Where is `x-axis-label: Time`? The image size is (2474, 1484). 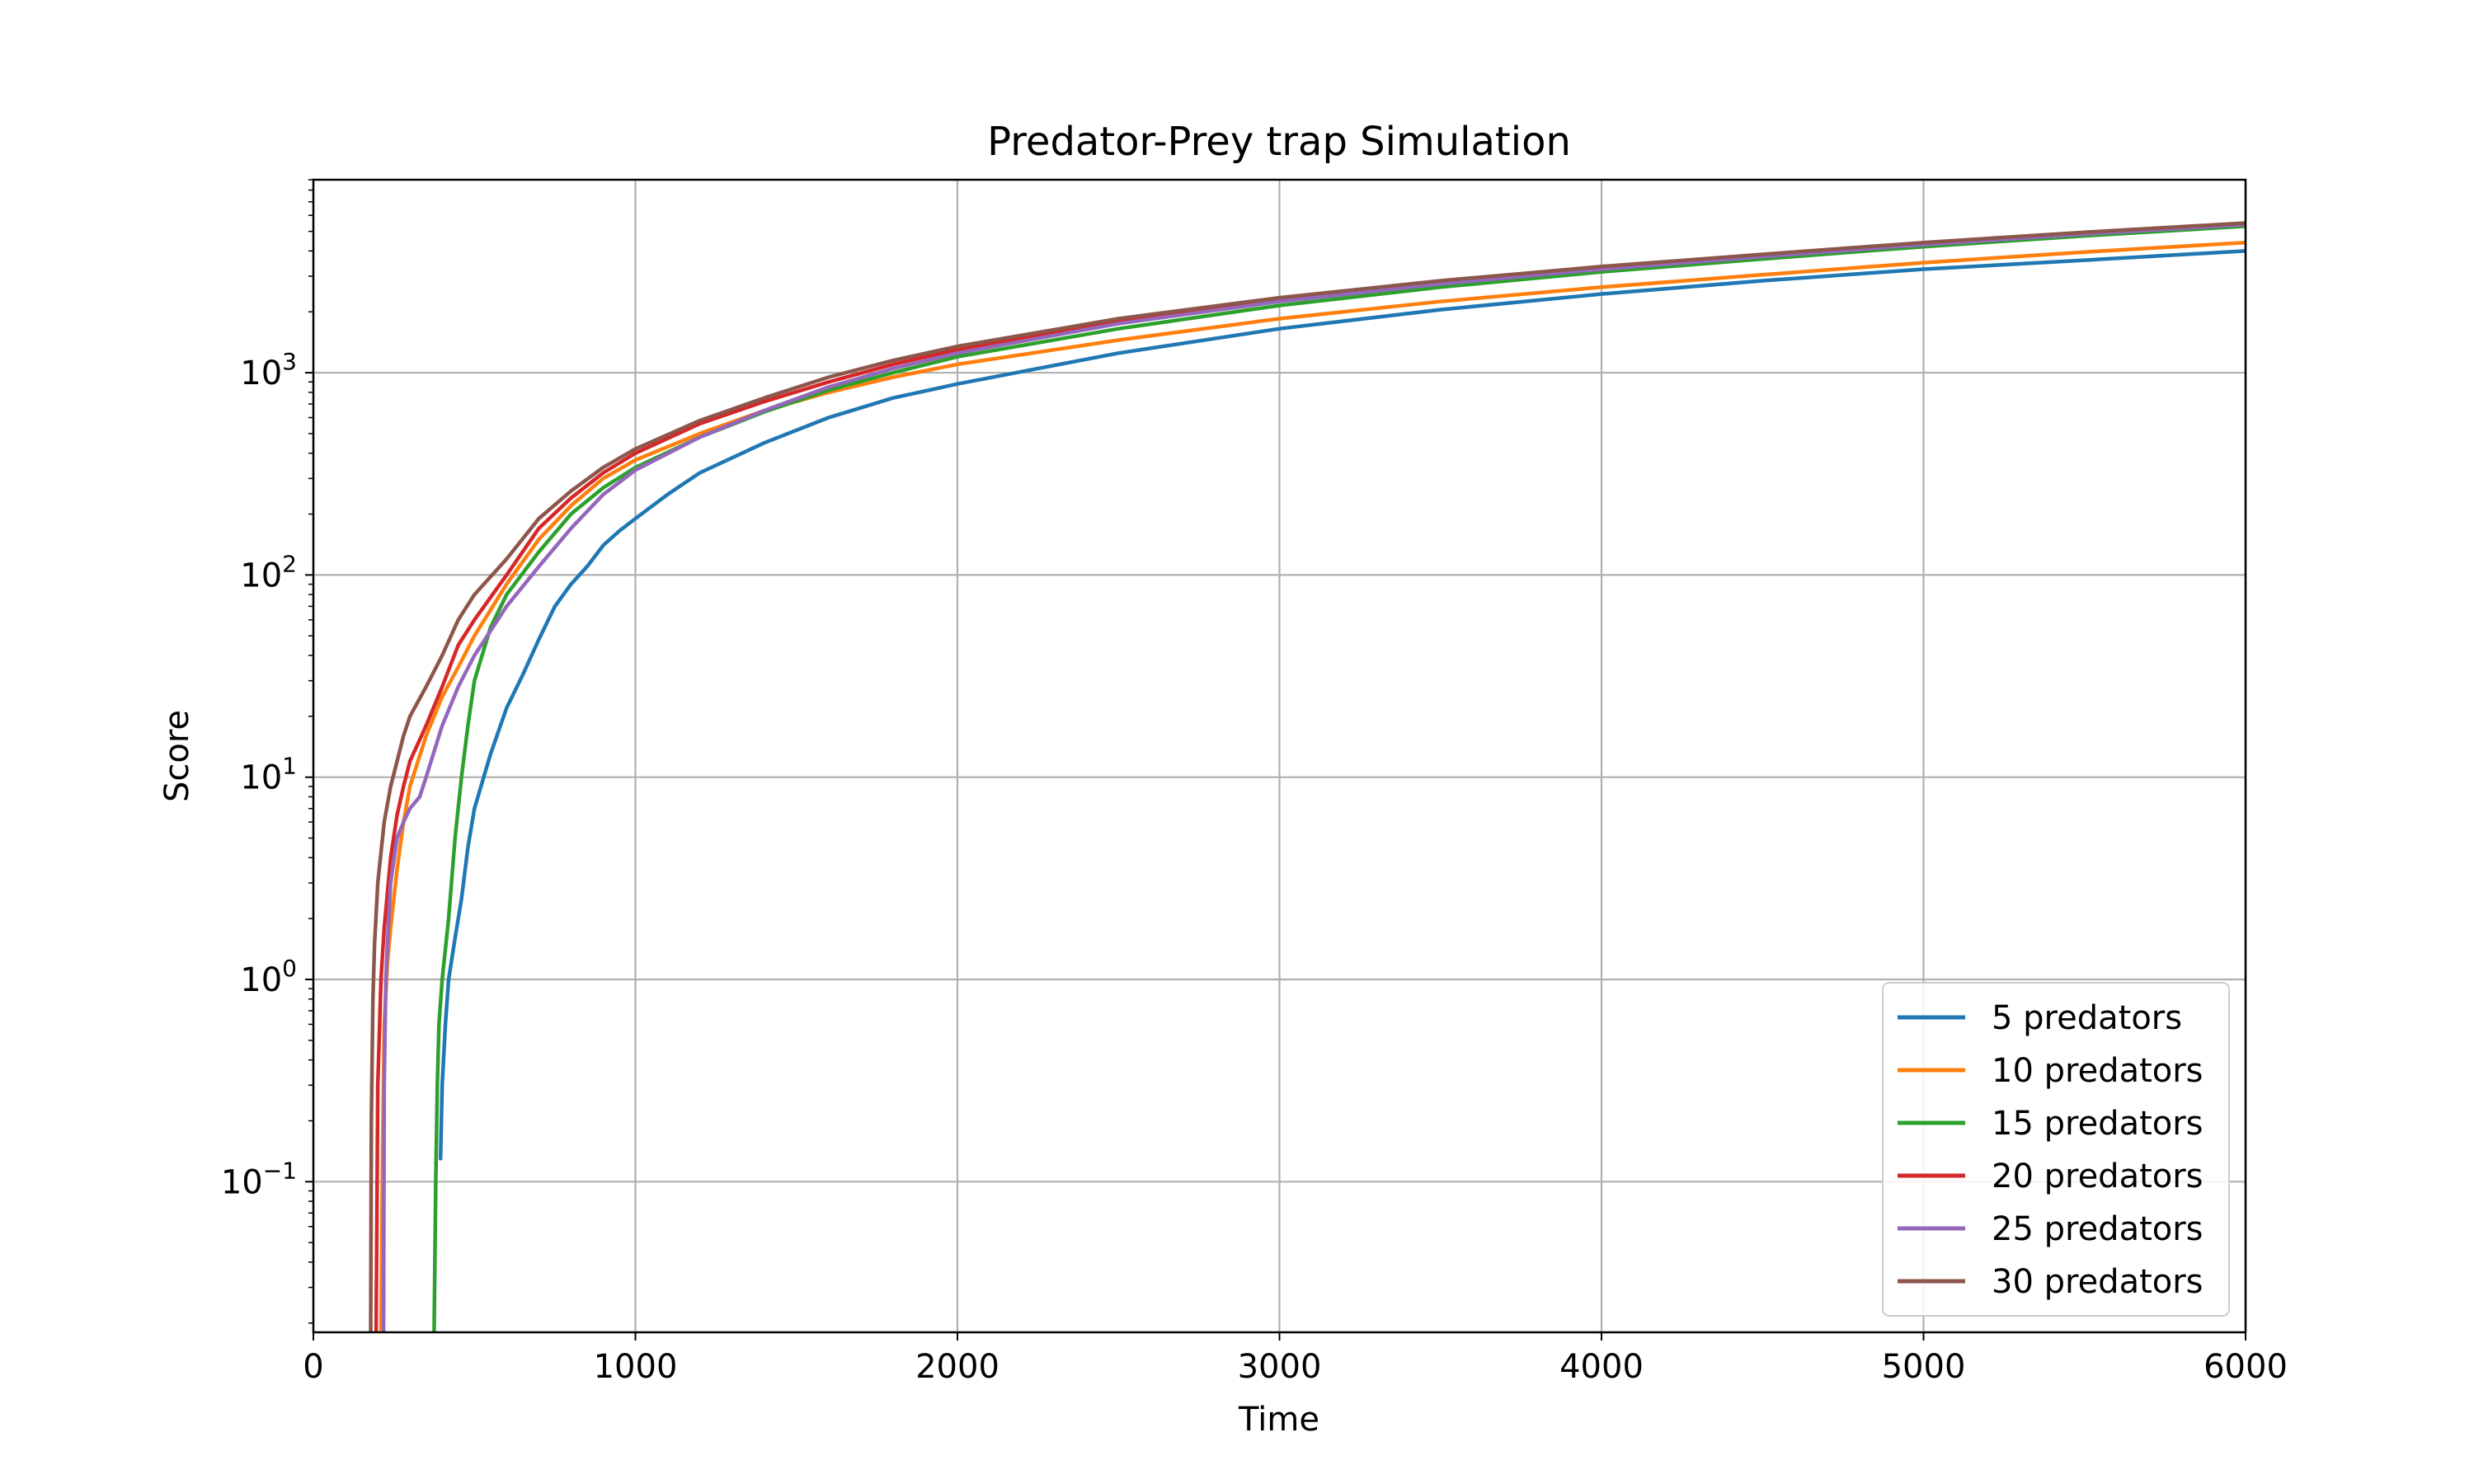 x-axis-label: Time is located at coordinates (1278, 1420).